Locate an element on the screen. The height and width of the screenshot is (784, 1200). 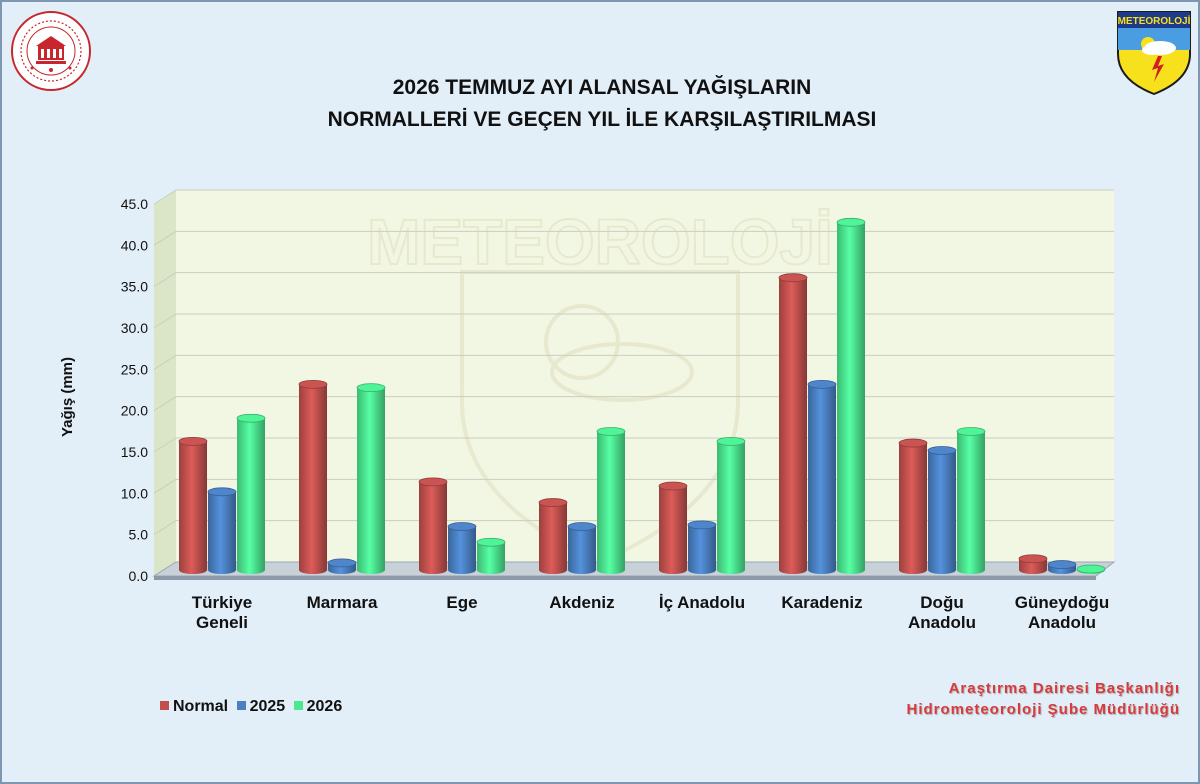
x-category-label: Türkiye Geneli is located at coordinates (222, 612).